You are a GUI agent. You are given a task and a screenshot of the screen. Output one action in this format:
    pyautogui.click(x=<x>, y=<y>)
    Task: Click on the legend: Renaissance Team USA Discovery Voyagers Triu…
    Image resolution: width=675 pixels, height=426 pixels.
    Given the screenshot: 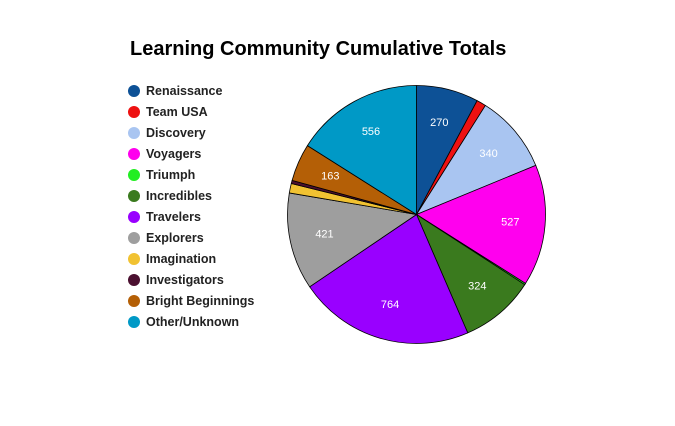 What is the action you would take?
    pyautogui.click(x=191, y=206)
    